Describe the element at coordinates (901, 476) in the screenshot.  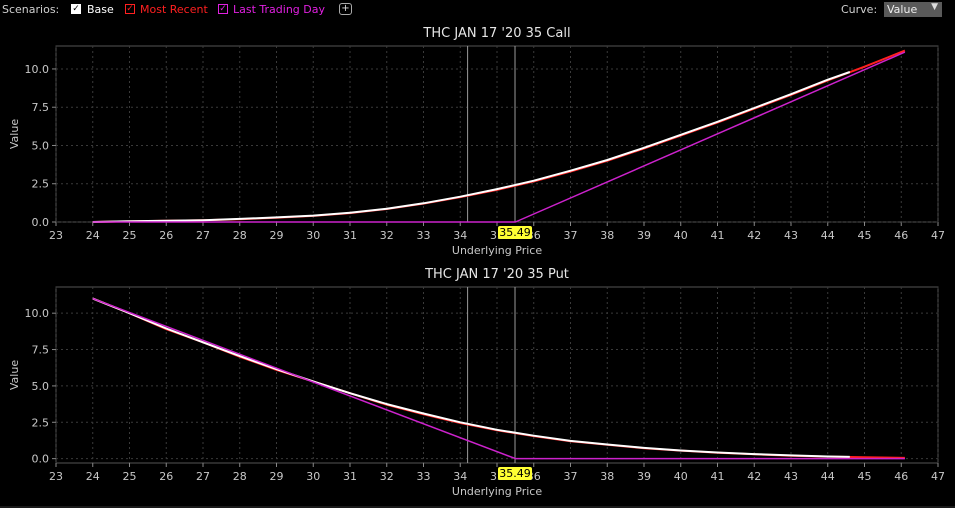
I see `chart-2-x-tick-label: 46` at that location.